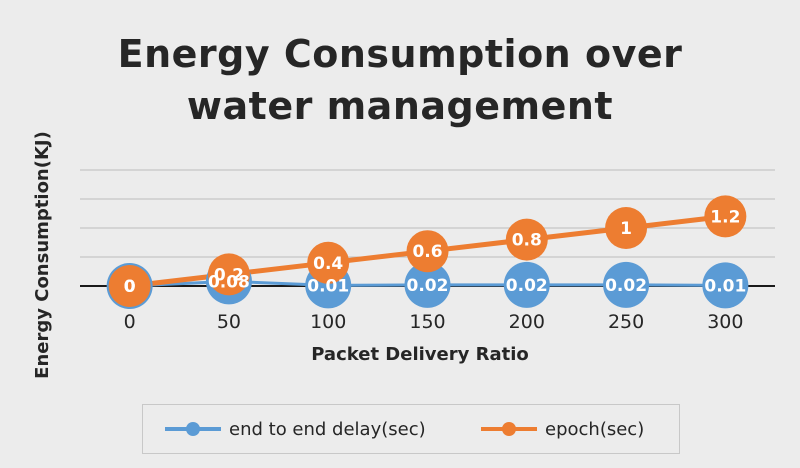 The height and width of the screenshot is (468, 800). What do you see at coordinates (595, 429) in the screenshot?
I see `legend-label: epoch(sec)` at bounding box center [595, 429].